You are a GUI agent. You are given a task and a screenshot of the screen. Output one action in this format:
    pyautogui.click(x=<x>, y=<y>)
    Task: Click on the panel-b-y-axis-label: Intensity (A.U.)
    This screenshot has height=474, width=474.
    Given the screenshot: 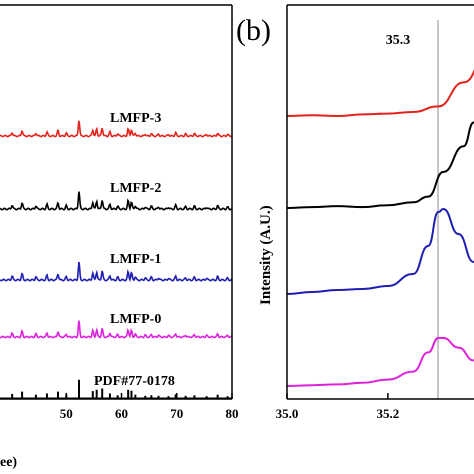 What is the action you would take?
    pyautogui.click(x=266, y=255)
    